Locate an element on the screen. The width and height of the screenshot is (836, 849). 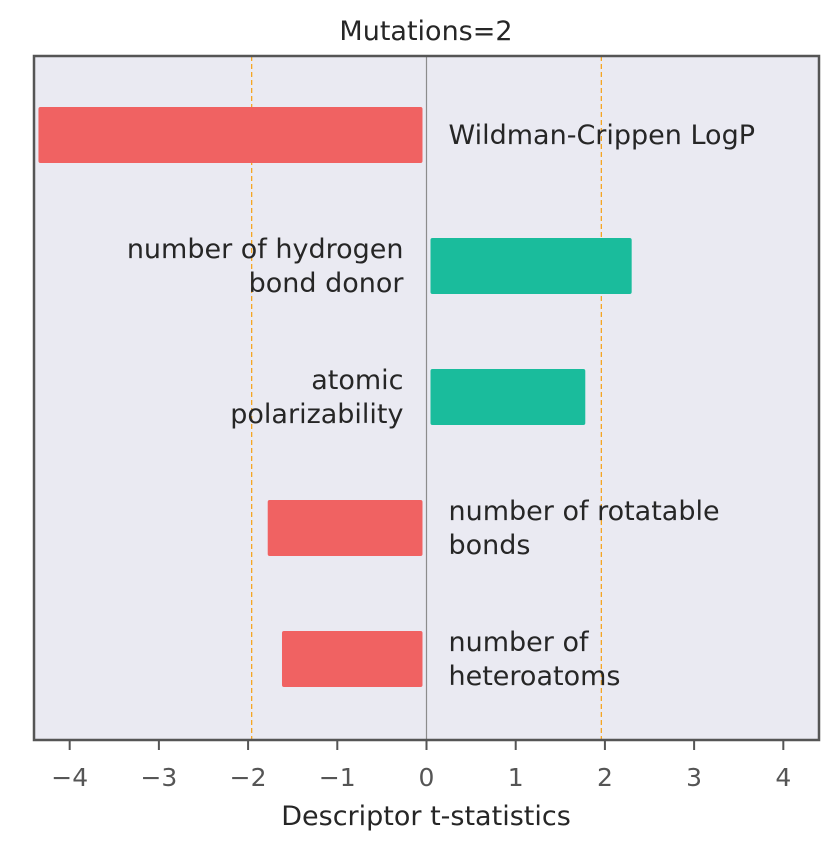
bar-label-0-line-0: Wildman-Crippen LogP is located at coordinates (602, 135).